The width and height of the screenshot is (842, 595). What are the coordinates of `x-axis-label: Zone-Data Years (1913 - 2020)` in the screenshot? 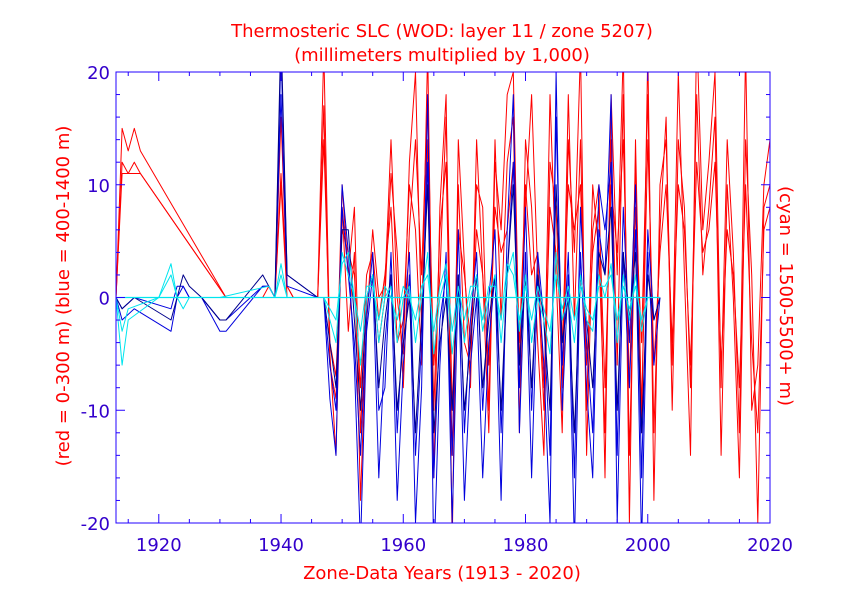 It's located at (442, 573).